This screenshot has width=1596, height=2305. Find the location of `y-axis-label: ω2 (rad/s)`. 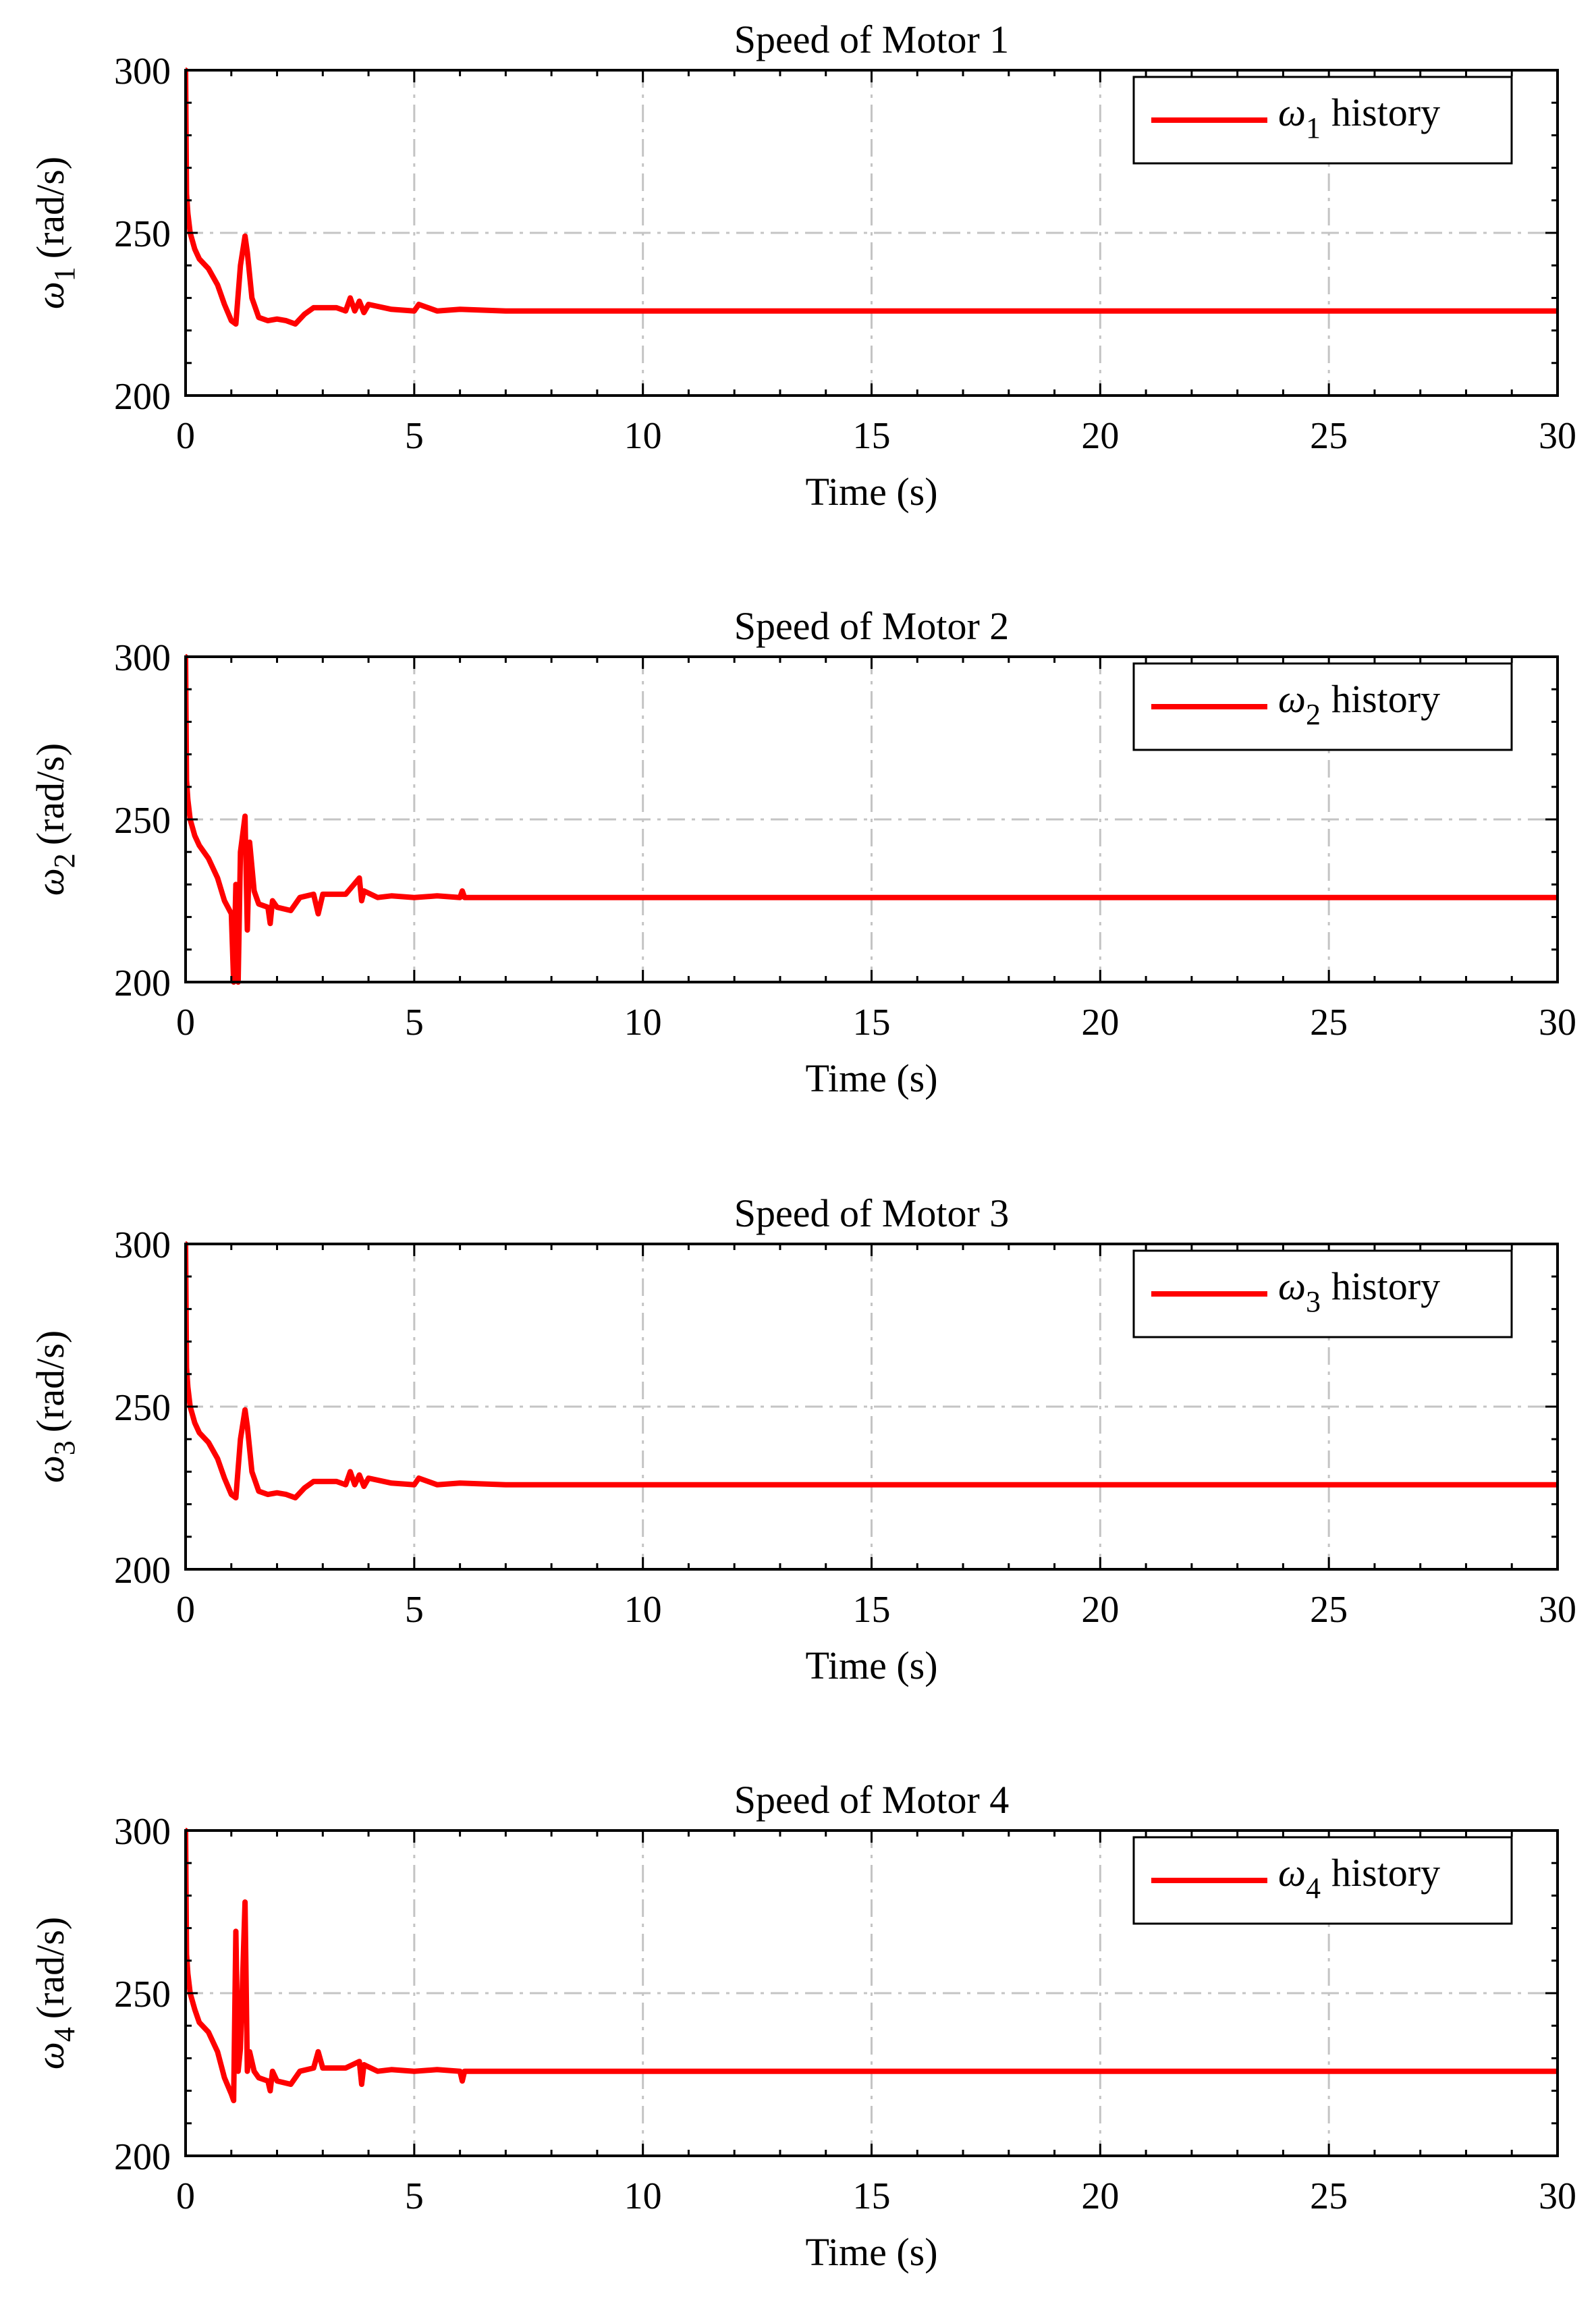

y-axis-label: ω2 (rad/s) is located at coordinates (54, 820).